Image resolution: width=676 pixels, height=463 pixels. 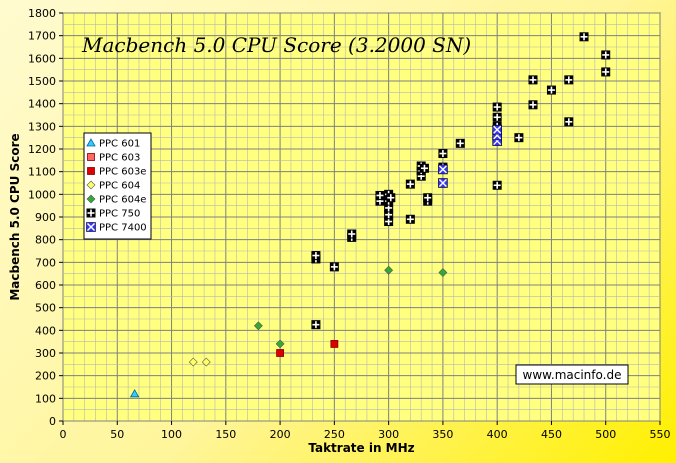 What do you see at coordinates (123, 228) in the screenshot?
I see `legend-entry: PPC 7400` at bounding box center [123, 228].